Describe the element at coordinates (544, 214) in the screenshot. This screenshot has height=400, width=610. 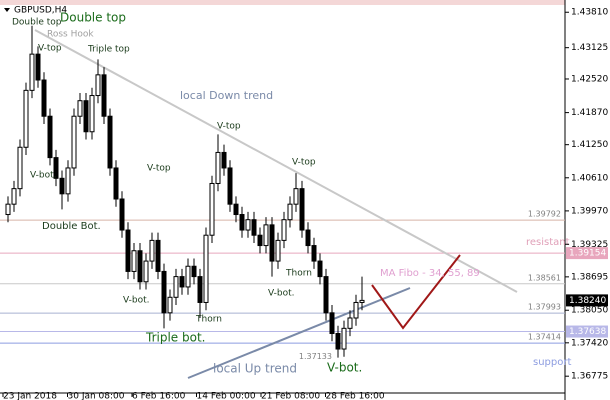
I see `level-label: 1.39792` at that location.